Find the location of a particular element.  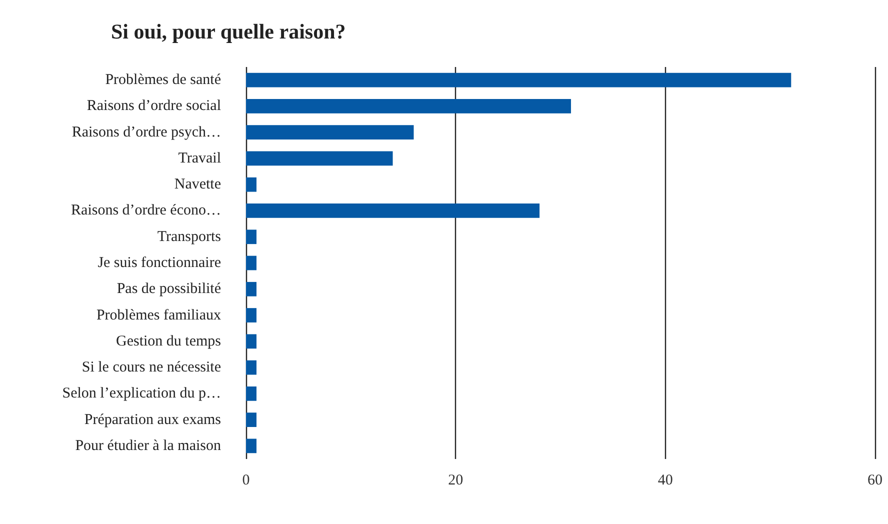

x-tick-label: 60 is located at coordinates (875, 480).